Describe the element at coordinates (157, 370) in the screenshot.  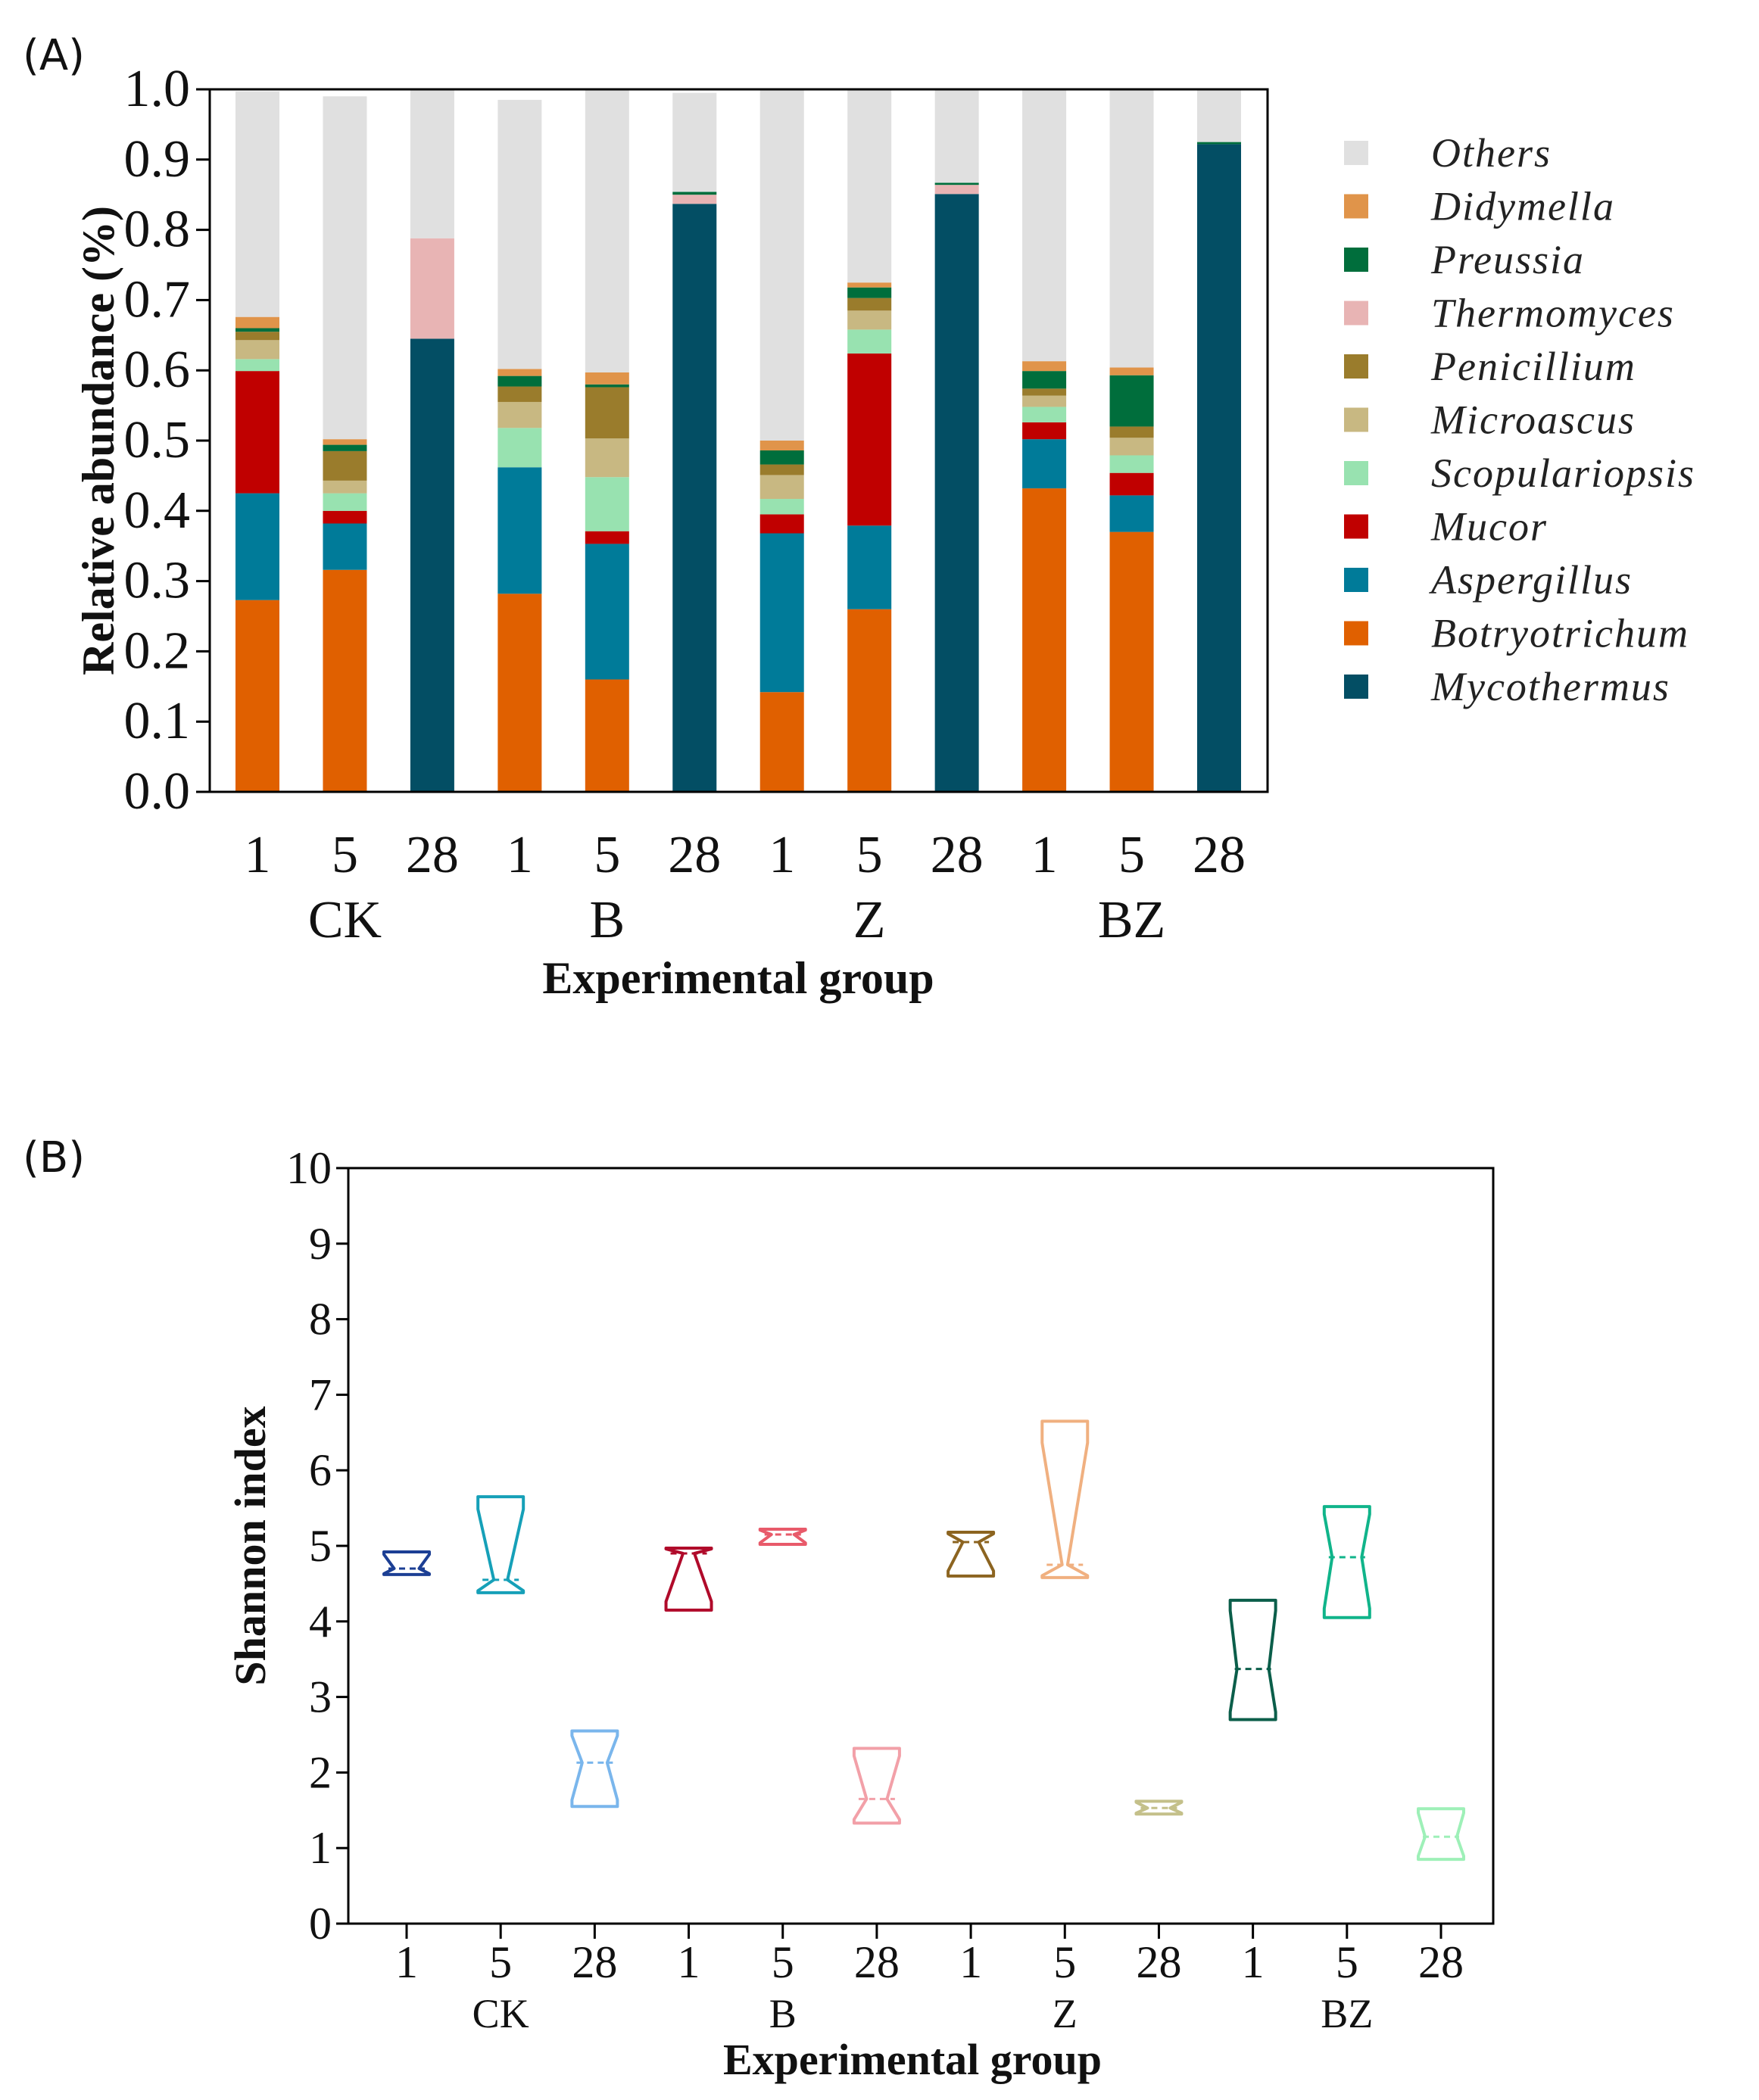
I see `y-tick-label: 0.6` at that location.